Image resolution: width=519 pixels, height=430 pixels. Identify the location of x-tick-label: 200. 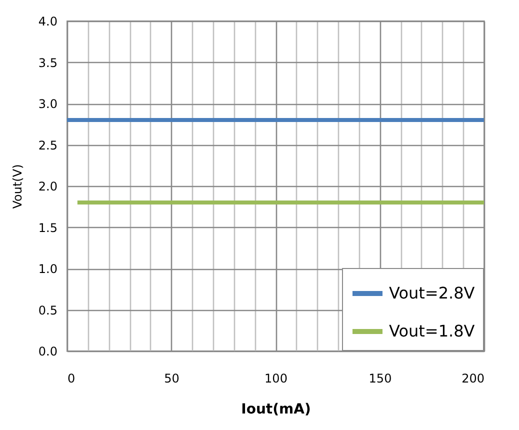
(473, 379).